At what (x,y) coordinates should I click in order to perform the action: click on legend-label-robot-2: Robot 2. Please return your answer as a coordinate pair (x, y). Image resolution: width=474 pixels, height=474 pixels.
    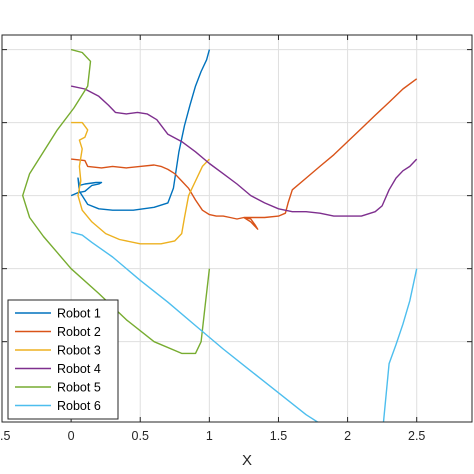
    Looking at the image, I should click on (79, 332).